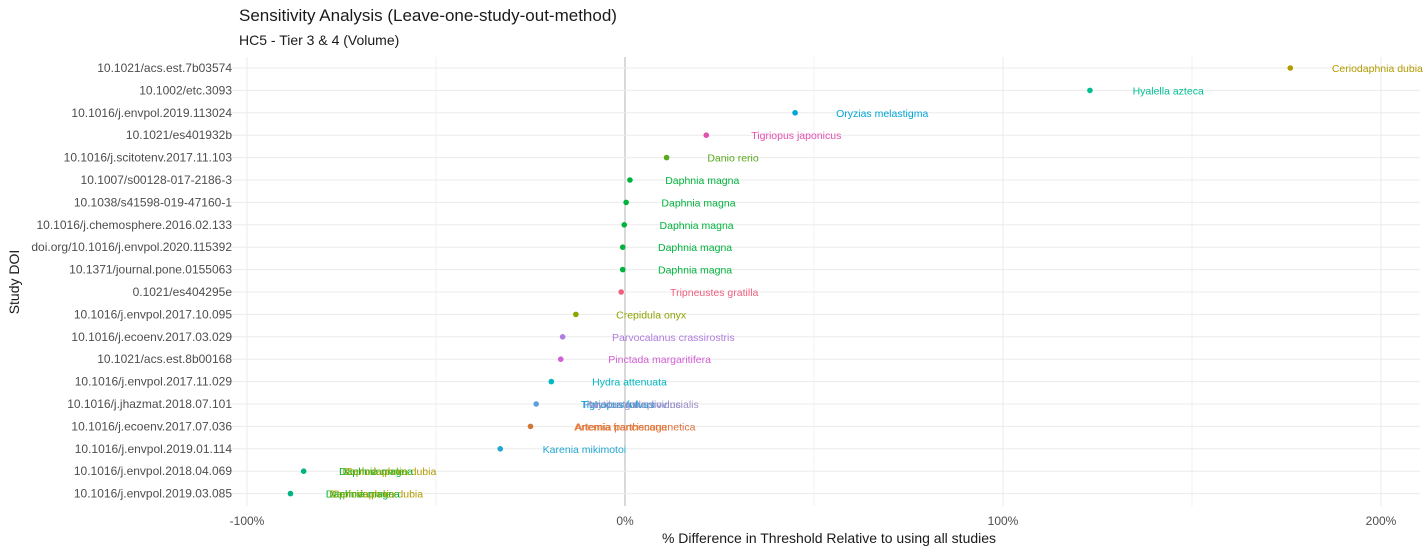  Describe the element at coordinates (651, 315) in the screenshot. I see `species-label: Crepidula onyx` at that location.